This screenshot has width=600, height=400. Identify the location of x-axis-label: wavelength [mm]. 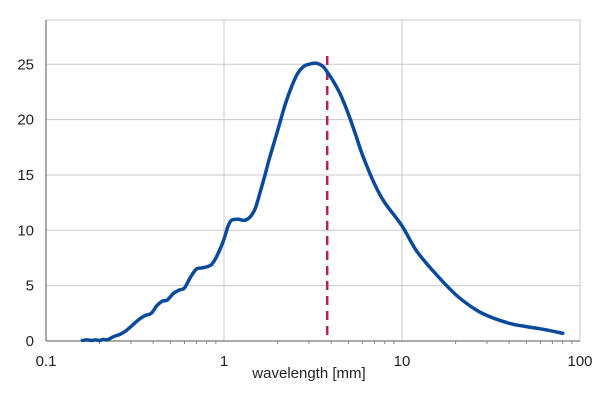
(308, 373).